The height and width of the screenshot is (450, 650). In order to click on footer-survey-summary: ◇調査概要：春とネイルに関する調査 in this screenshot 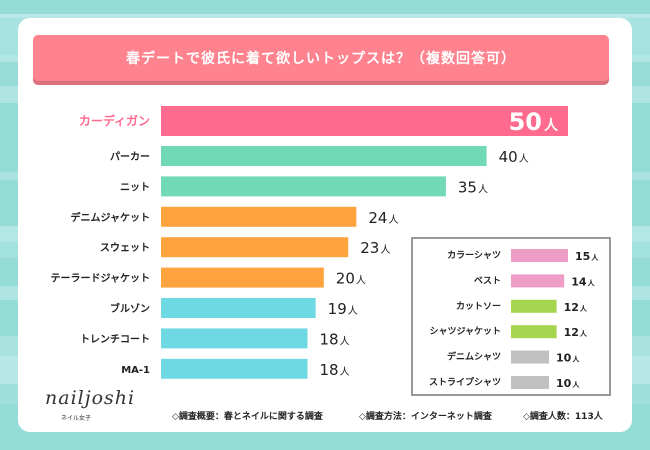, I will do `click(247, 417)`.